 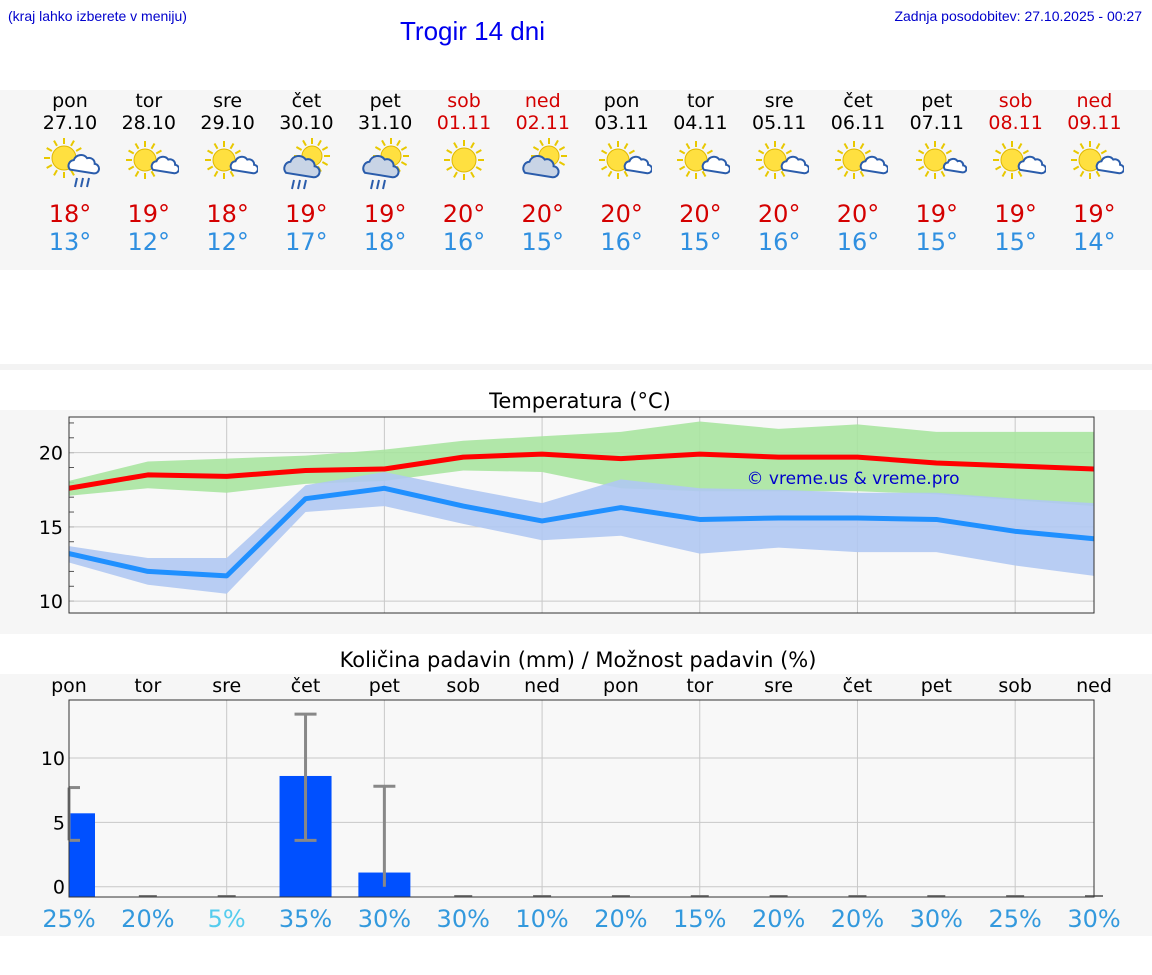 What do you see at coordinates (464, 160) in the screenshot?
I see `sun-icon` at bounding box center [464, 160].